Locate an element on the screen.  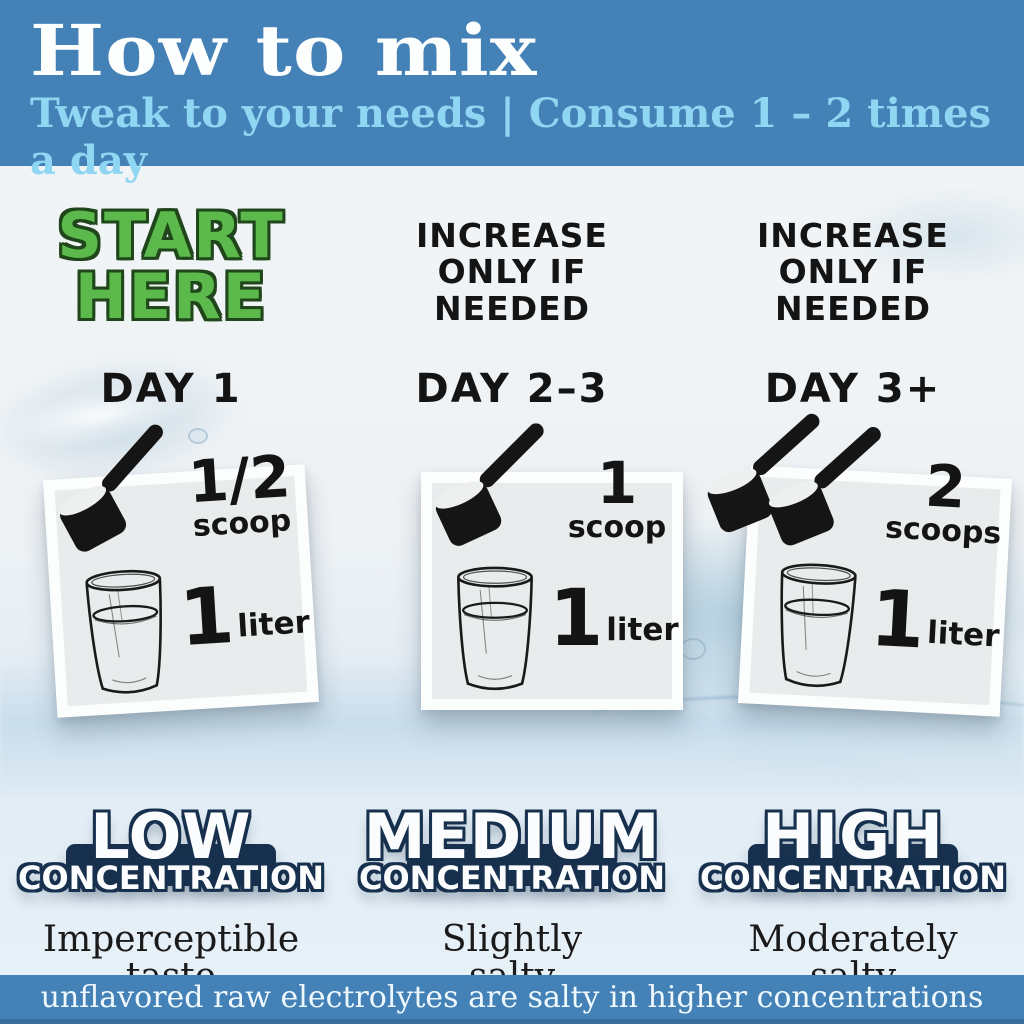
scoop-unit: scoops is located at coordinates (943, 531).